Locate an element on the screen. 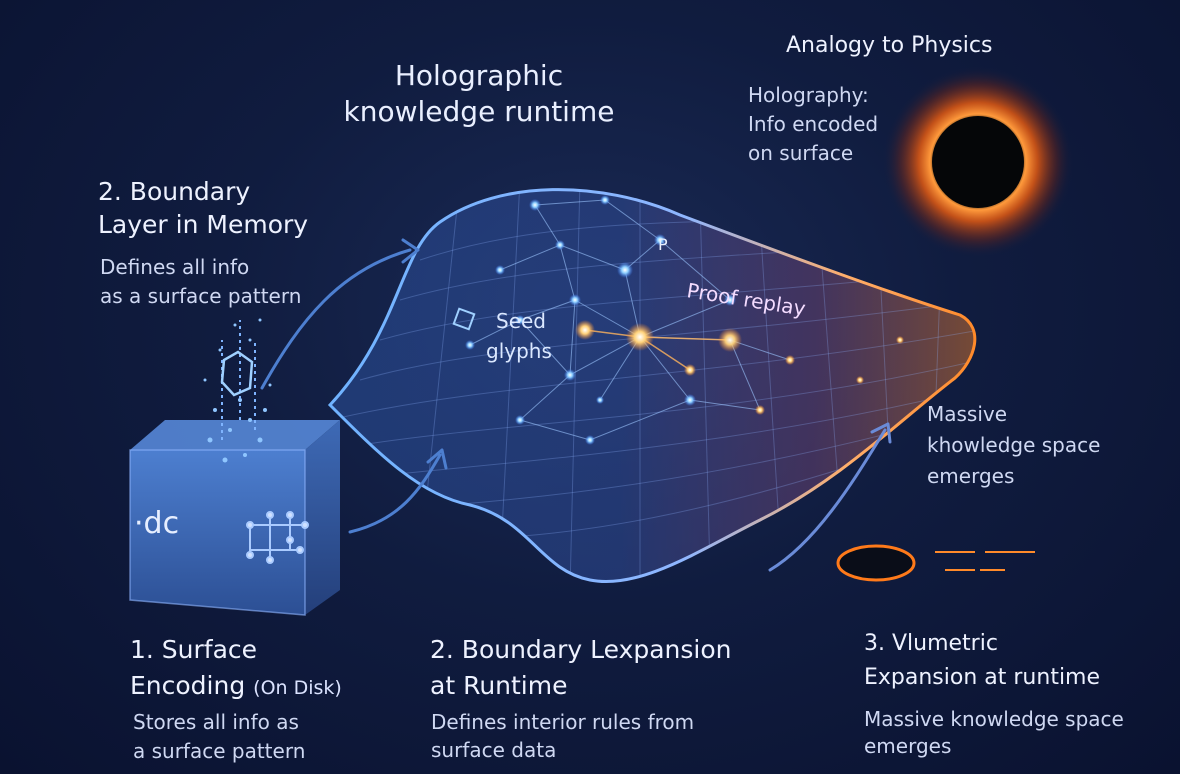 Image resolution: width=1180 pixels, height=774 pixels. boundary-memory-title-2: Layer in Memory is located at coordinates (203, 224).